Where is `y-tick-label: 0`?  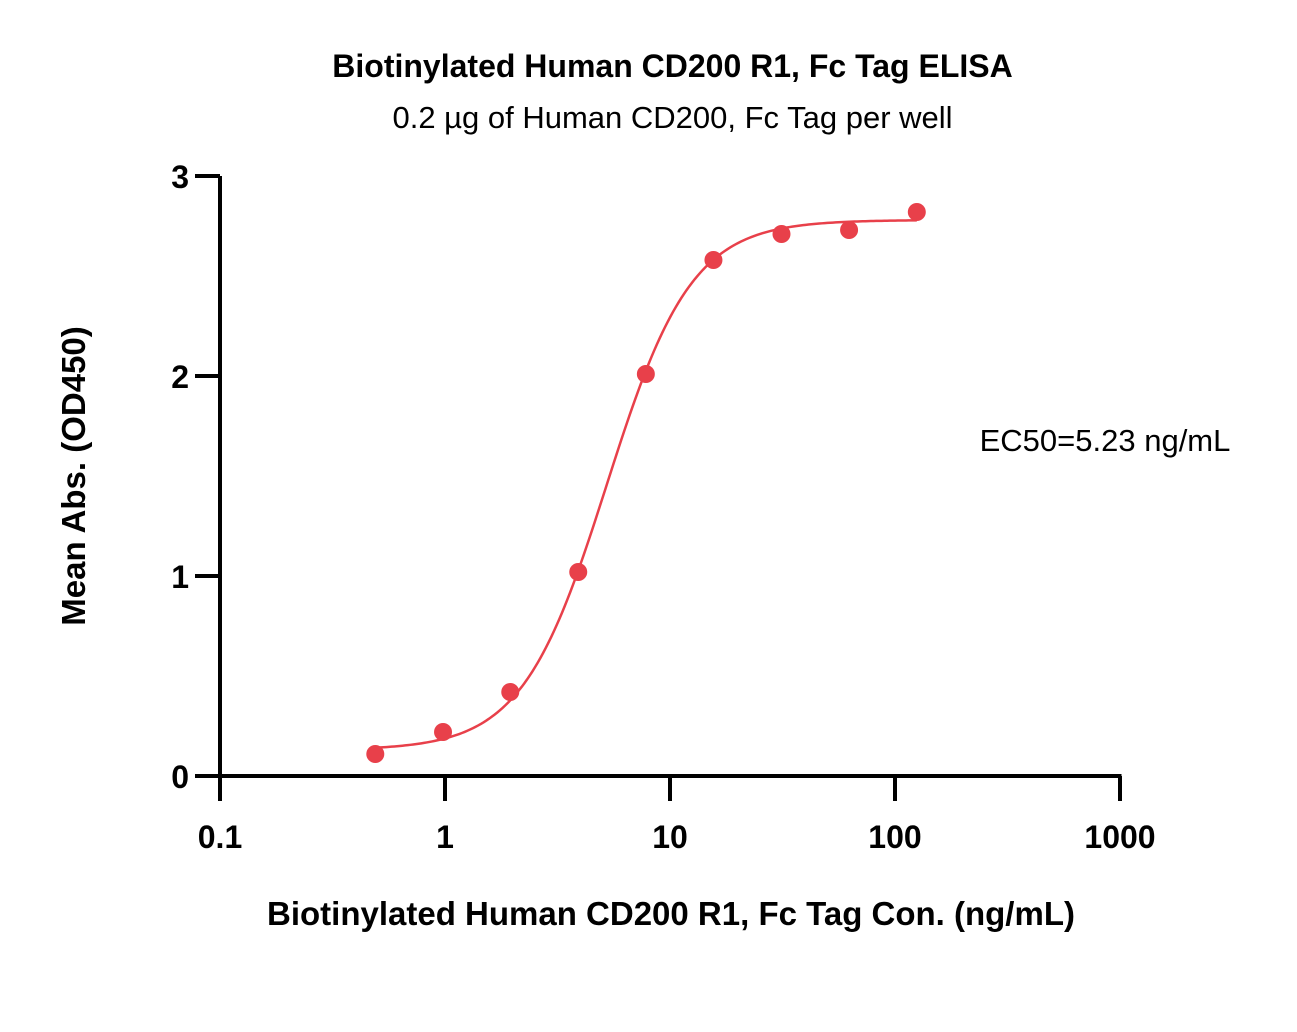
y-tick-label: 0 is located at coordinates (180, 777).